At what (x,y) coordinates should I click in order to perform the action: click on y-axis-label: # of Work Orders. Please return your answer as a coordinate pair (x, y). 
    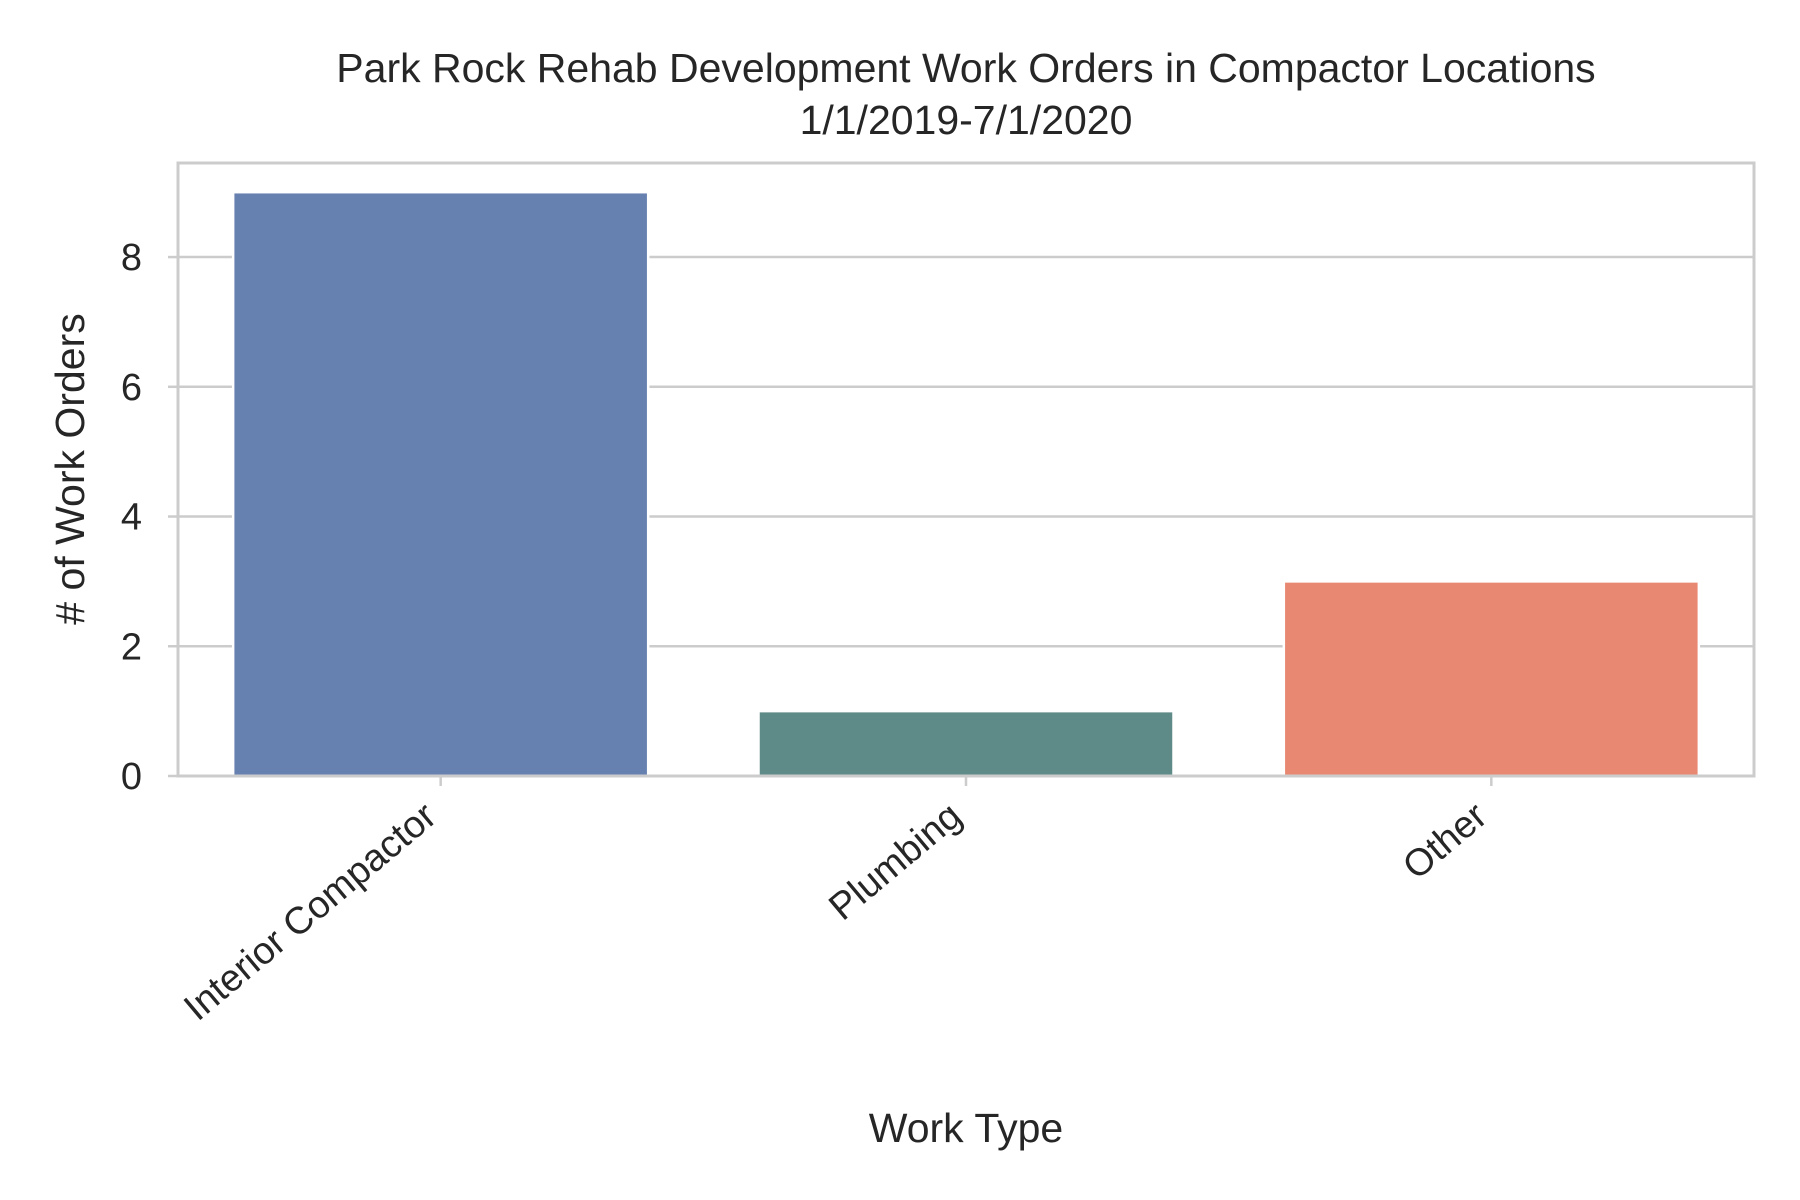
    Looking at the image, I should click on (70, 468).